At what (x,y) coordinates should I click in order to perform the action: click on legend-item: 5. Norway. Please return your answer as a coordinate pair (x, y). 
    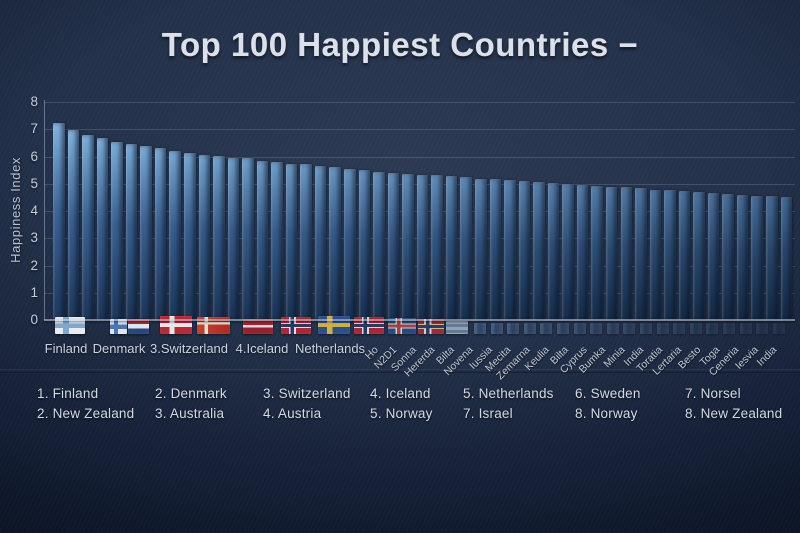
    Looking at the image, I should click on (401, 413).